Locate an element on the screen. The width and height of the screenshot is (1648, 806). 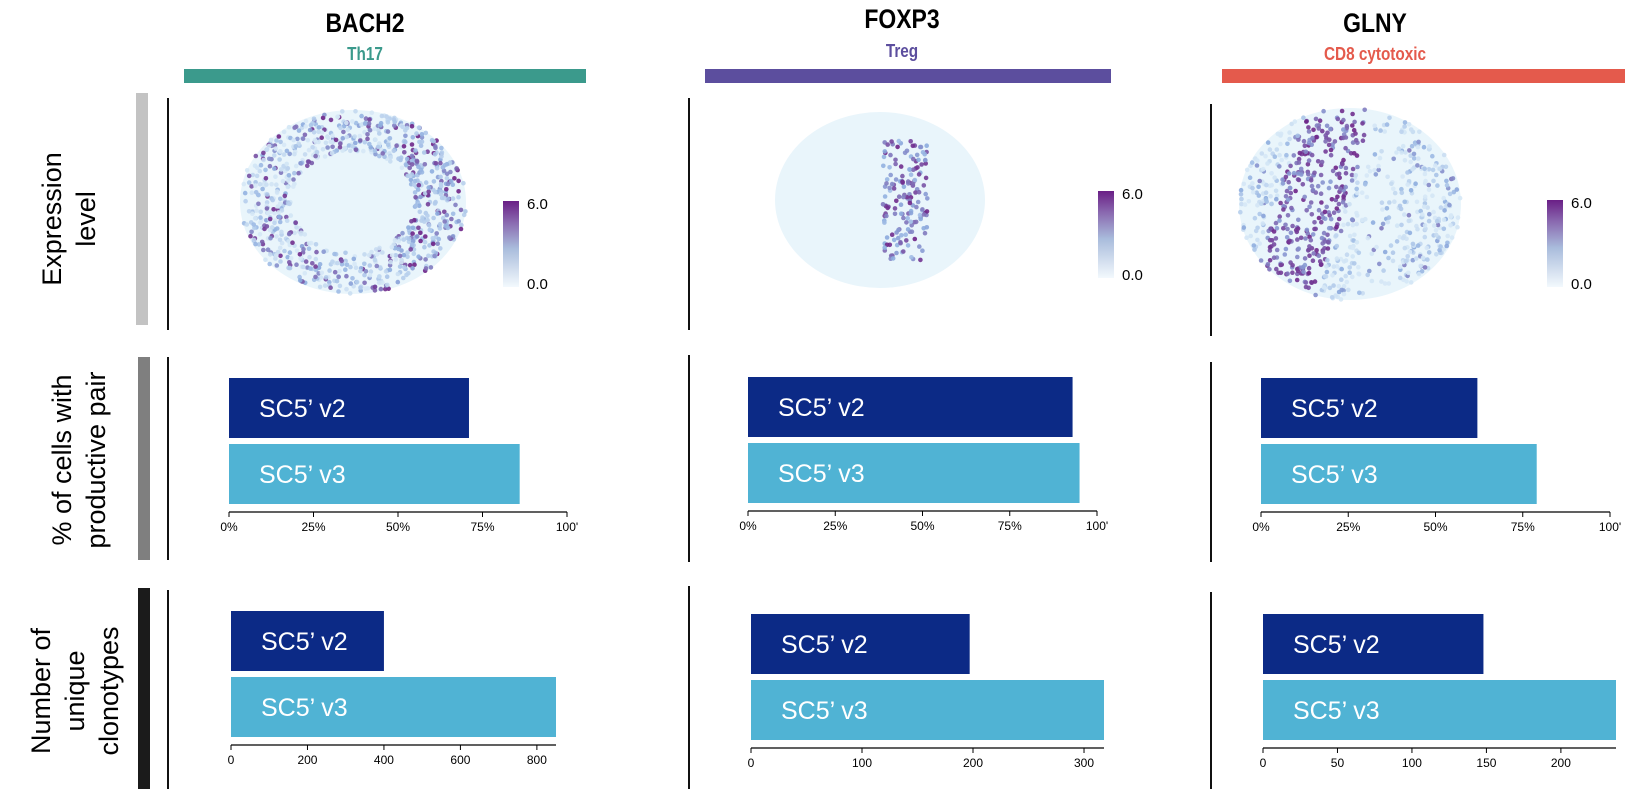
x-tick-label: 75% is located at coordinates (1010, 526).